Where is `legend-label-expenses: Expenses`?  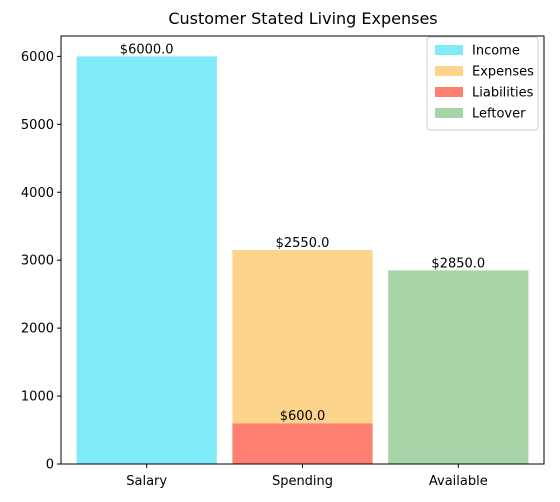 legend-label-expenses: Expenses is located at coordinates (503, 72).